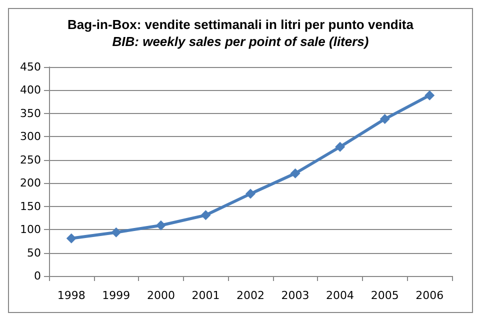  I want to click on y-tick-label: 100, so click(30, 229).